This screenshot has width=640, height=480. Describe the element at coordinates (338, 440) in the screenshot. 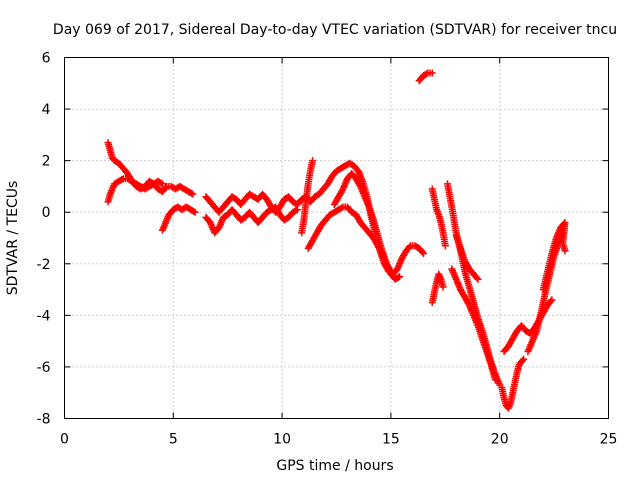

I see `x-tick-labels: 0 5 10 15 20 25` at that location.